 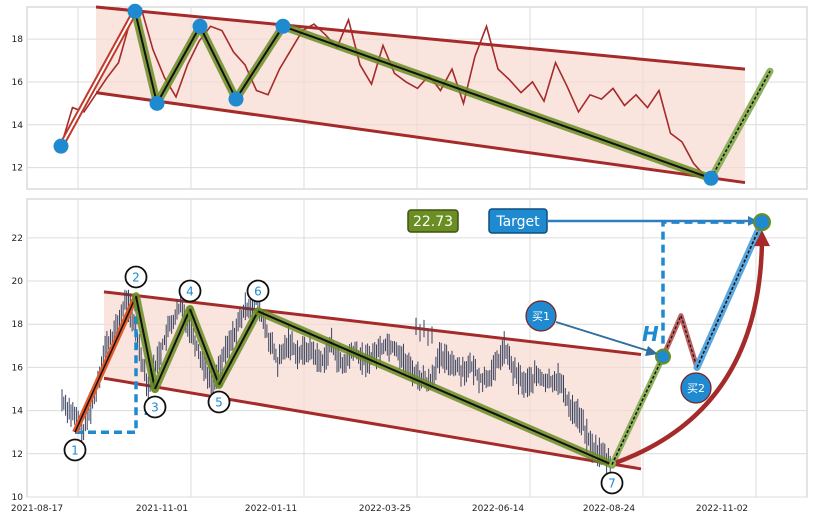 What do you see at coordinates (762, 222) in the screenshot?
I see `target-marker` at bounding box center [762, 222].